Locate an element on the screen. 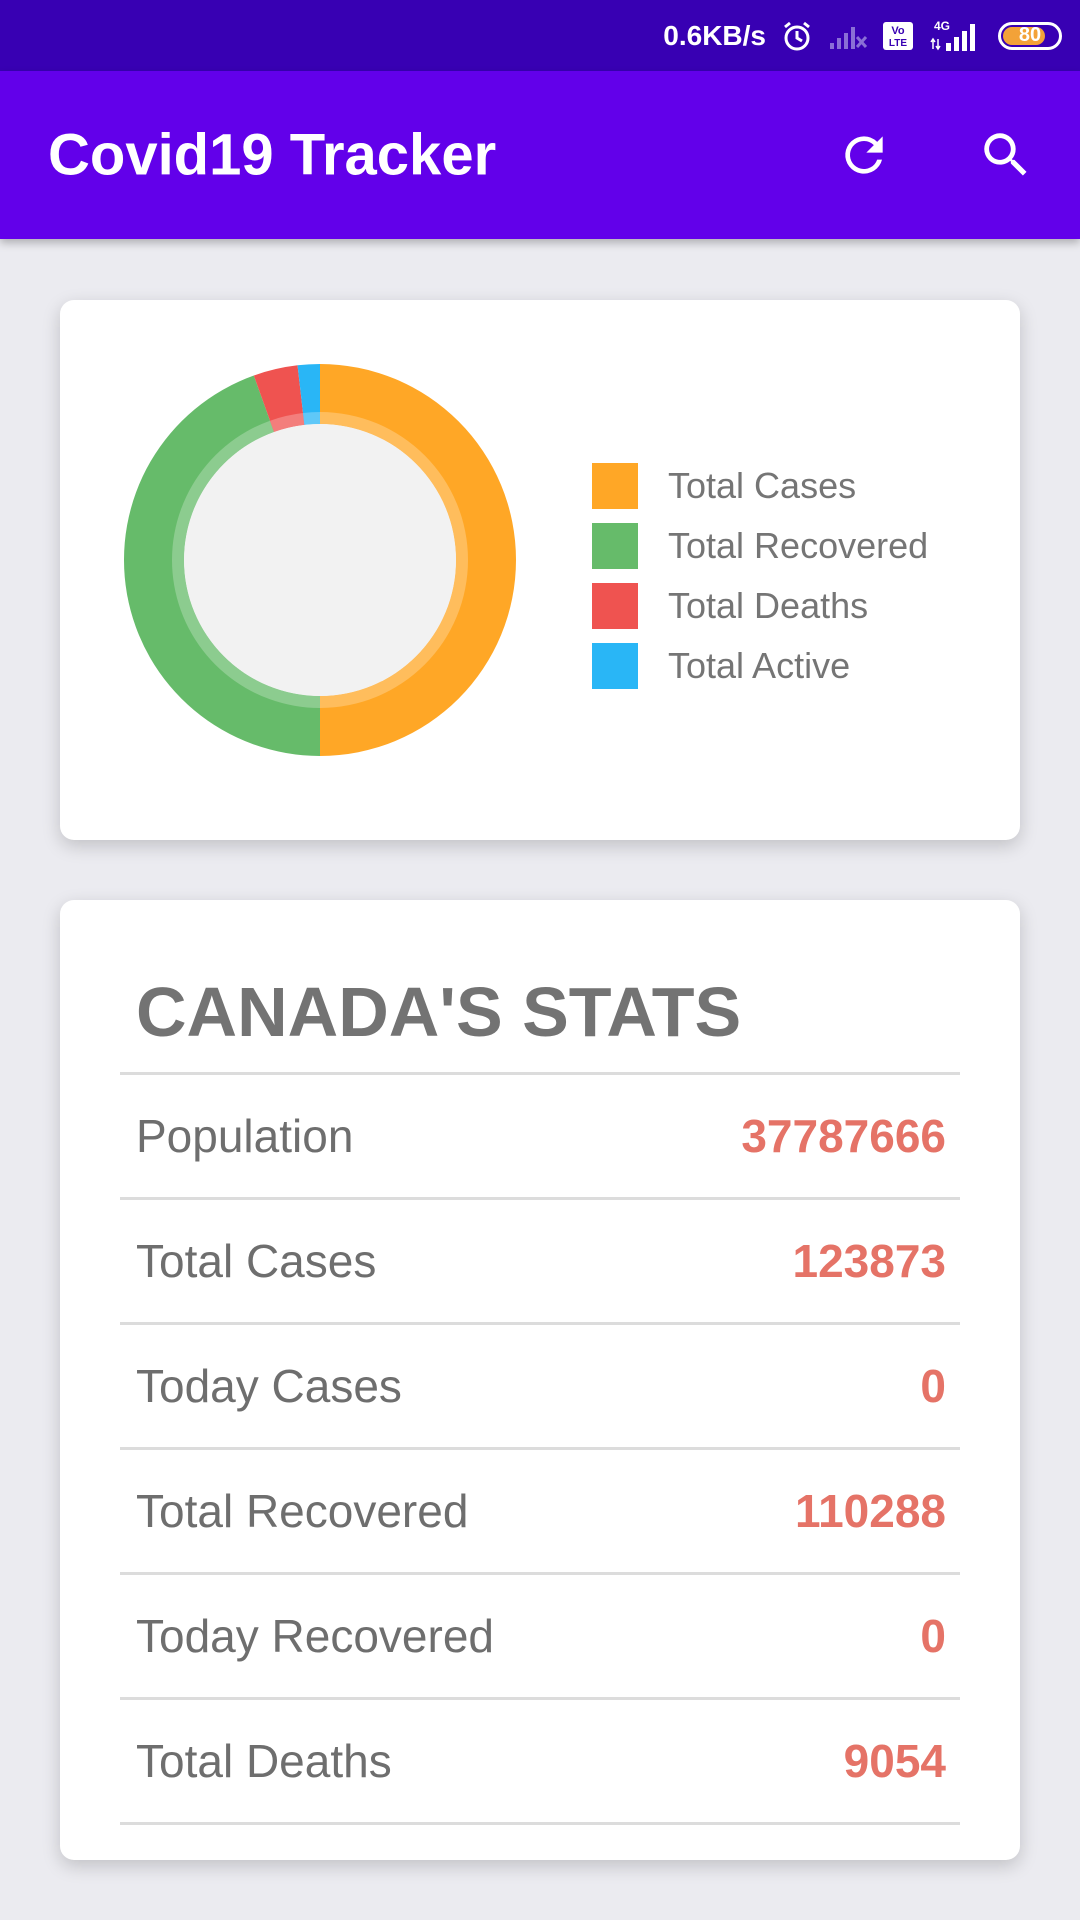 This screenshot has width=1080, height=1920. svg-text: LTE is located at coordinates (898, 43).